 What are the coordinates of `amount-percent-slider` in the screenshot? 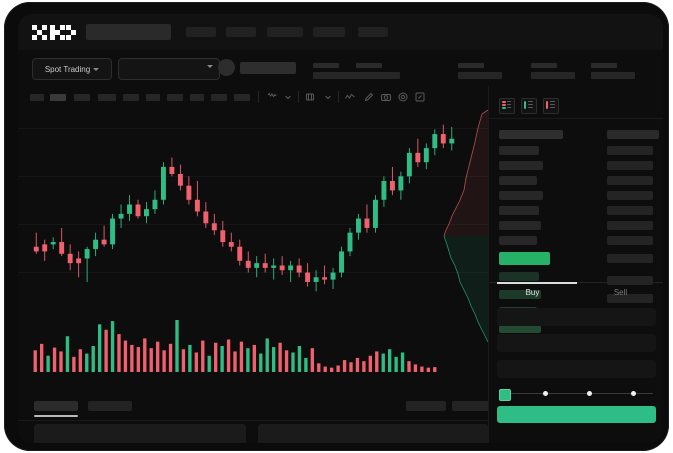 It's located at (577, 394).